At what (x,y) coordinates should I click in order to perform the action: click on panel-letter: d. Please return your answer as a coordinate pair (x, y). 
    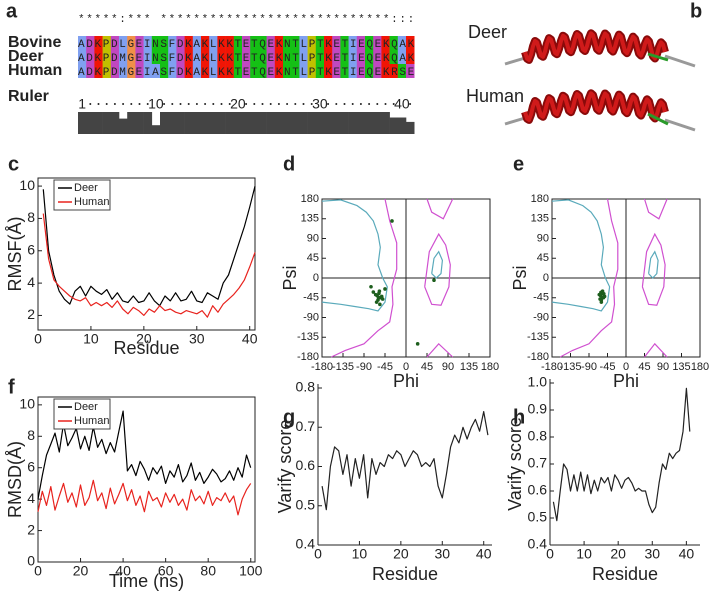
    Looking at the image, I should click on (289, 164).